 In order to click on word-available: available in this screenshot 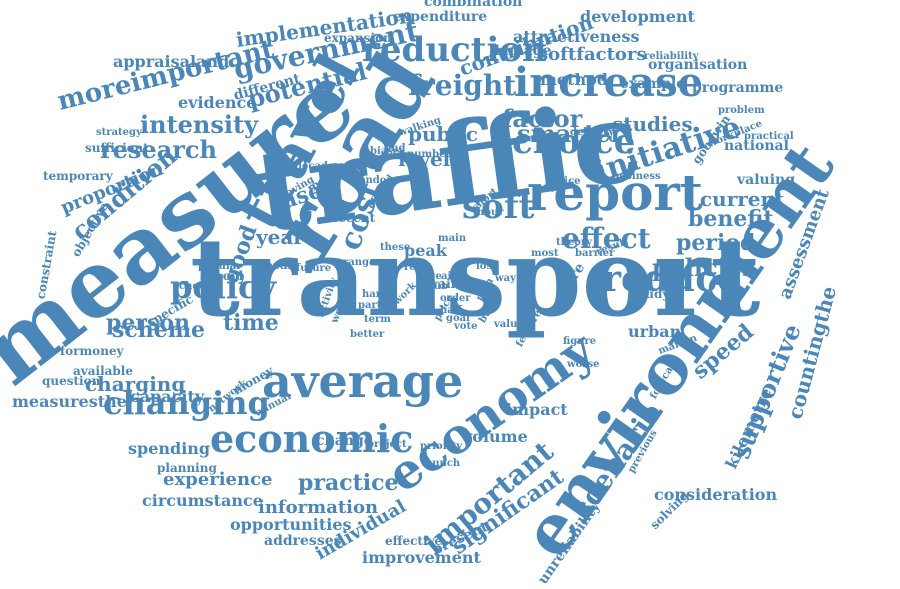, I will do `click(103, 371)`.